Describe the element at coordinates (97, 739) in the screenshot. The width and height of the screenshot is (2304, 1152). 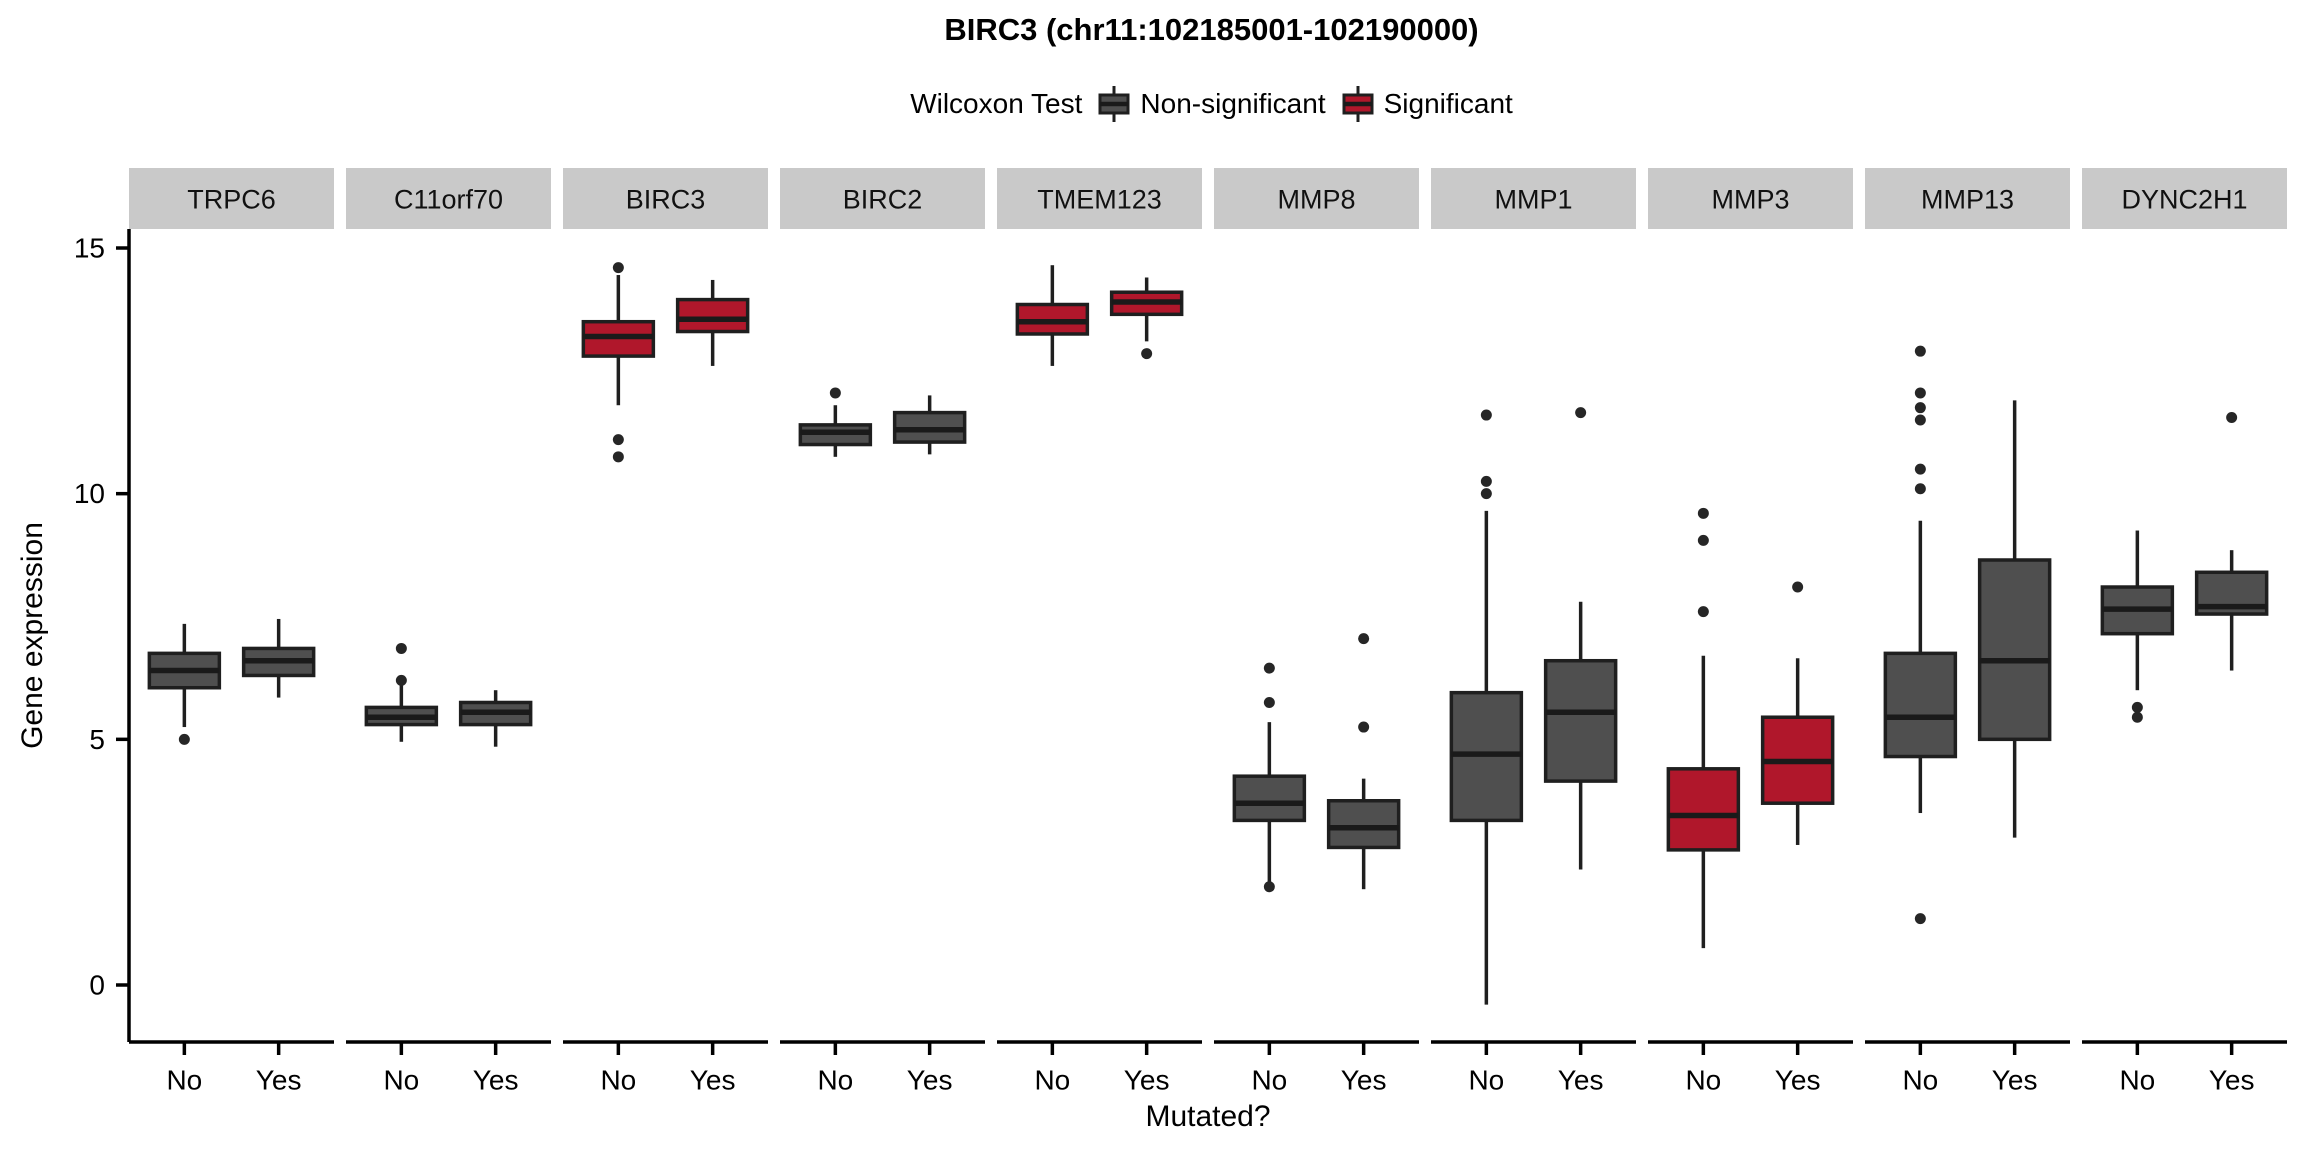
I see `y-tick-label: 5` at that location.